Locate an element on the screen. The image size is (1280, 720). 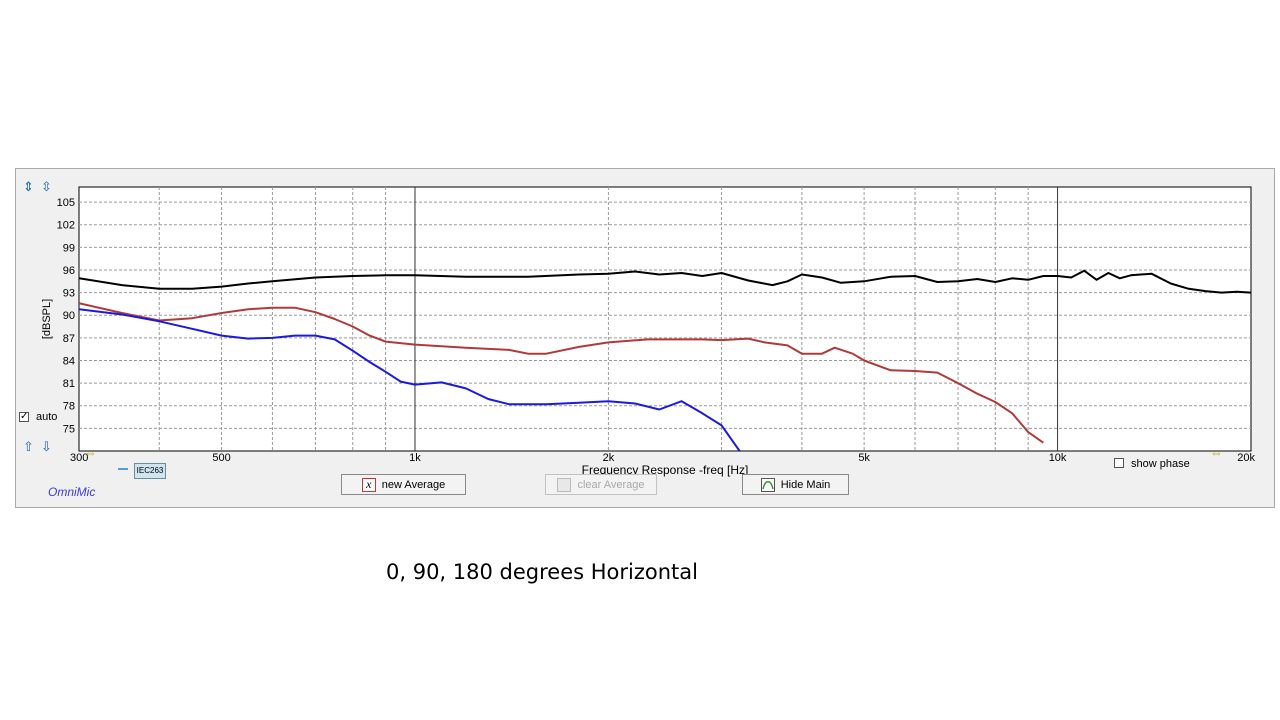
clear-average-label: clear Average is located at coordinates (611, 484).